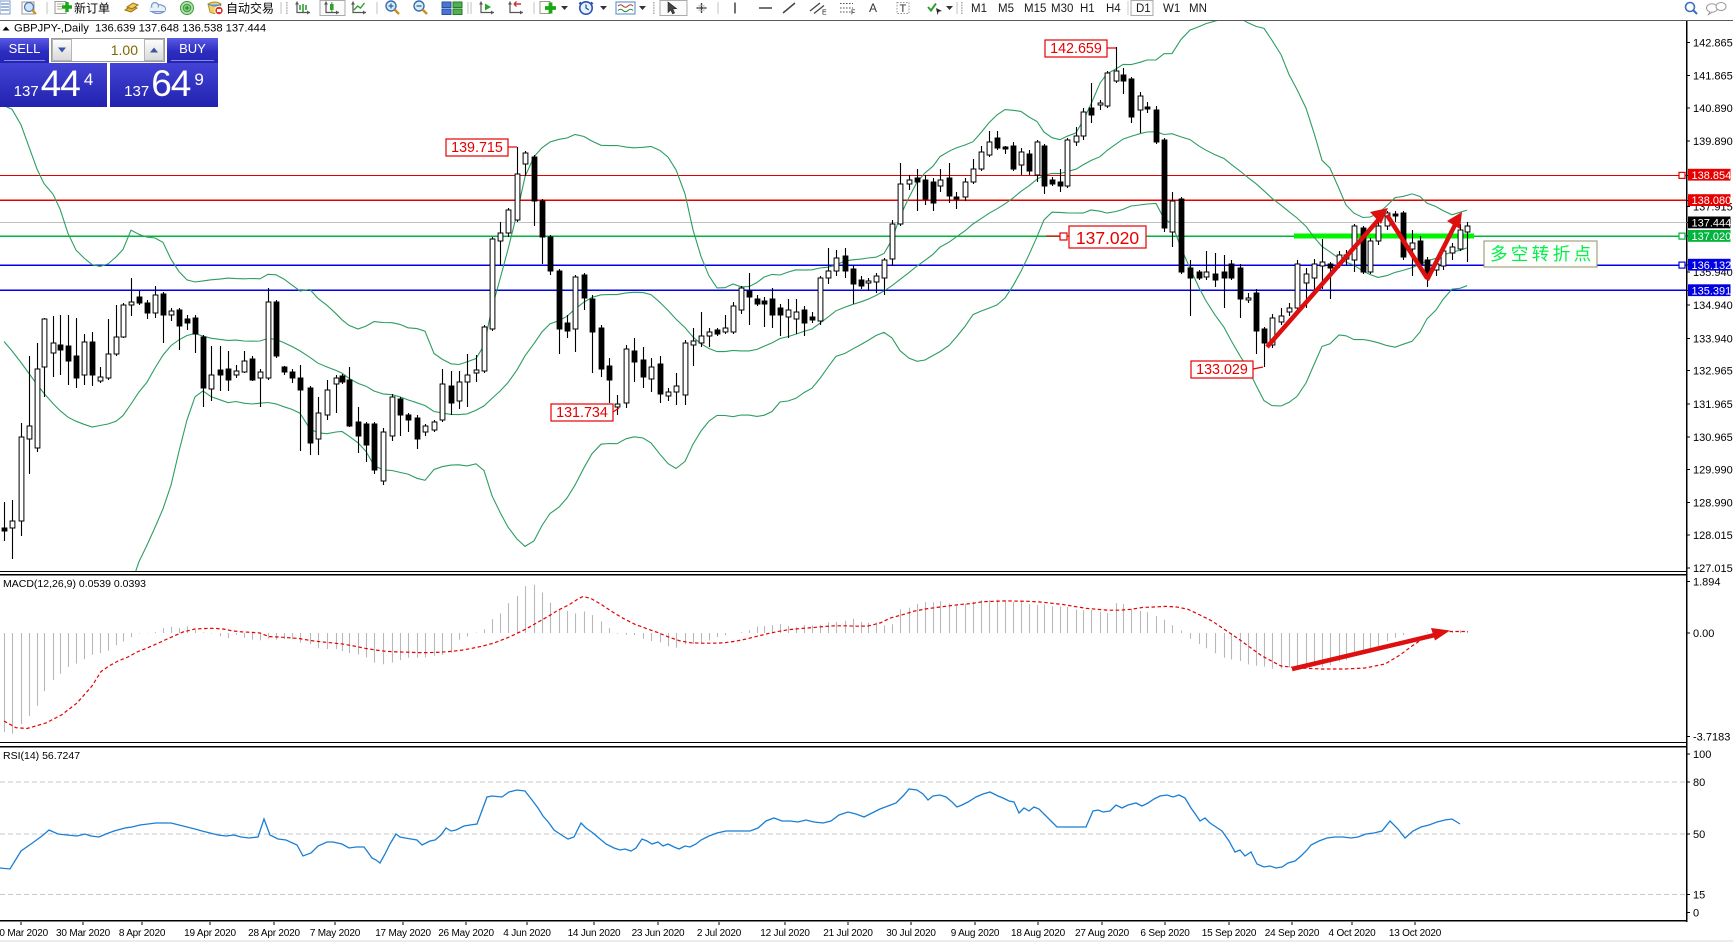 Image resolution: width=1733 pixels, height=947 pixels. What do you see at coordinates (911, 933) in the screenshot?
I see `svg-text: 30 Jul 2020` at bounding box center [911, 933].